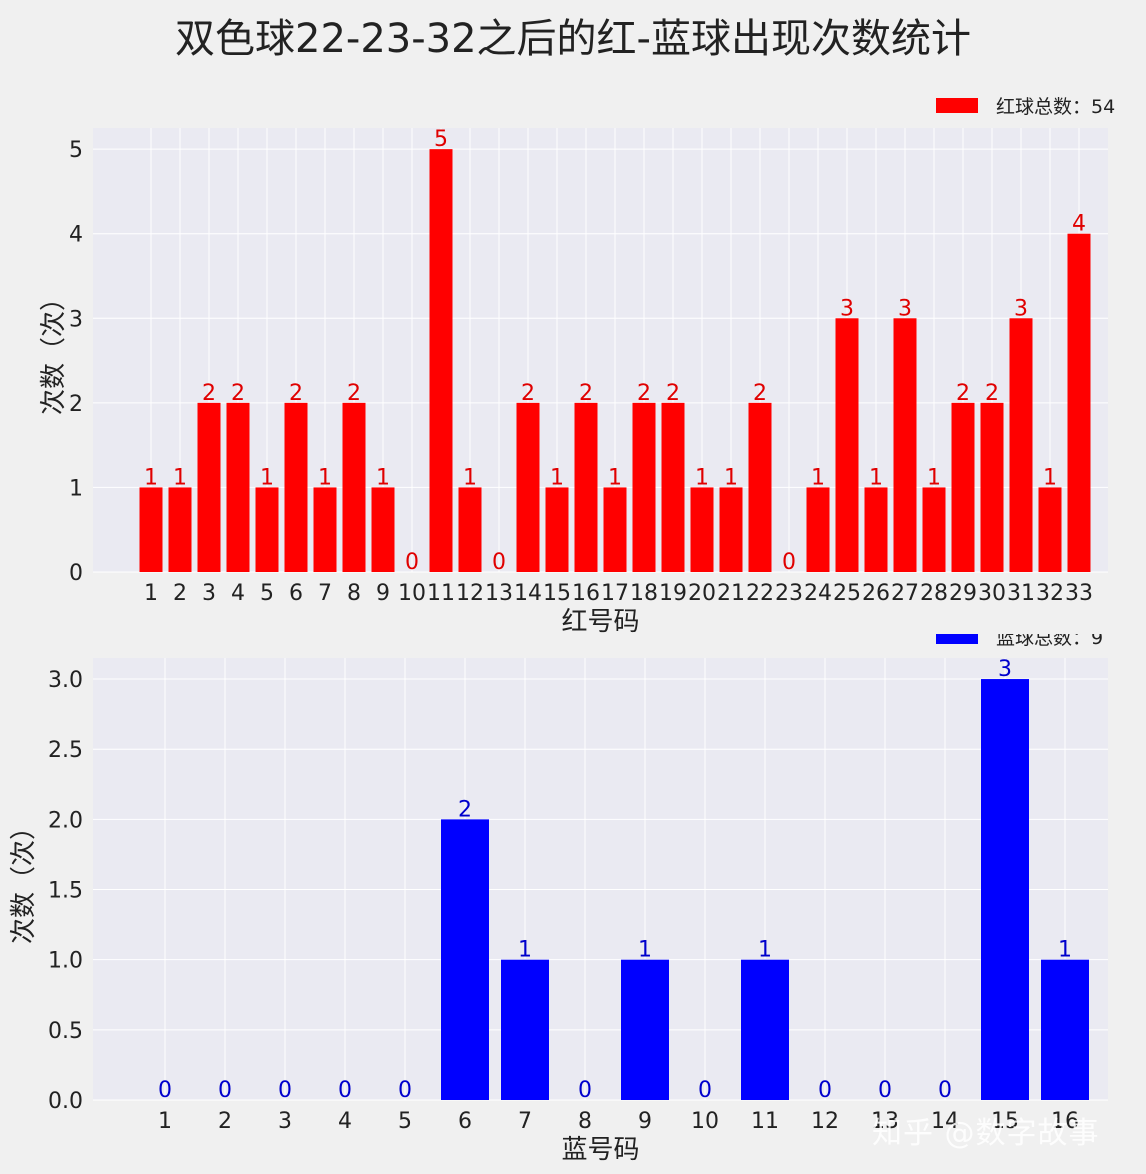  I want to click on legend-swatch, so click(957, 105).